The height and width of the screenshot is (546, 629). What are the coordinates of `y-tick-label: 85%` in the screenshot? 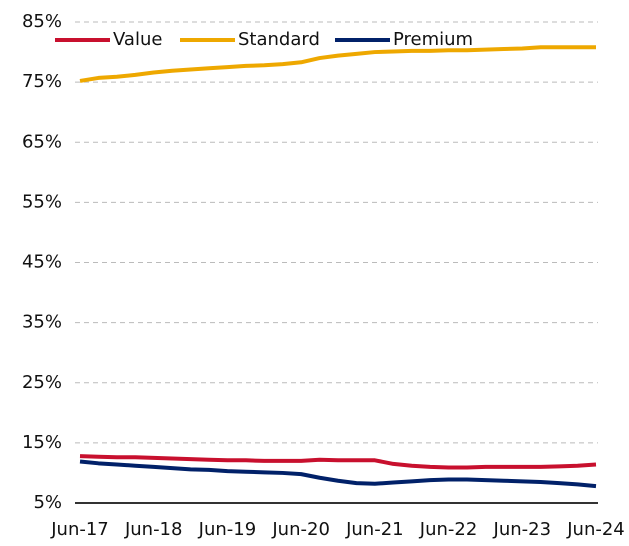 It's located at (42, 21).